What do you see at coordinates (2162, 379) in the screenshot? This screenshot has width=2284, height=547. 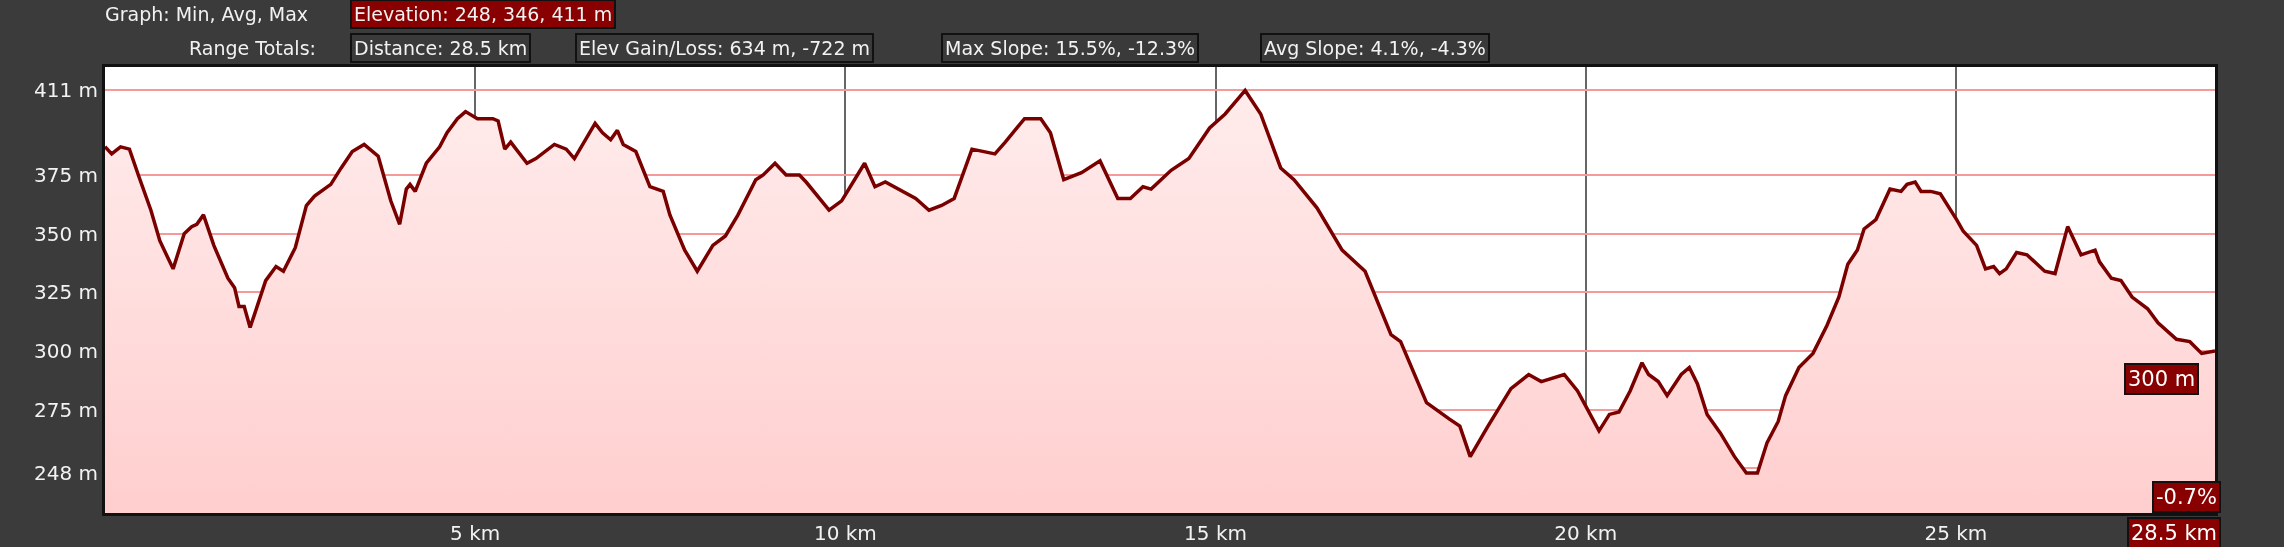 I see `annotation: 300 m` at bounding box center [2162, 379].